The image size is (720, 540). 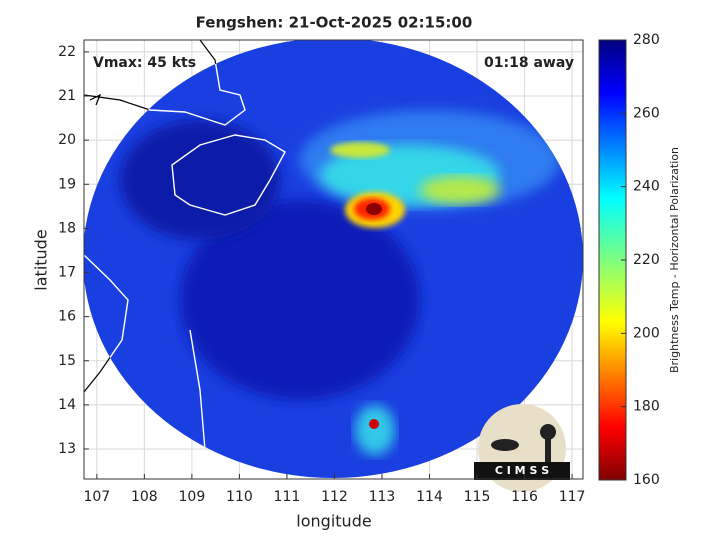 I want to click on y-tick-label: 21, so click(x=67, y=96).